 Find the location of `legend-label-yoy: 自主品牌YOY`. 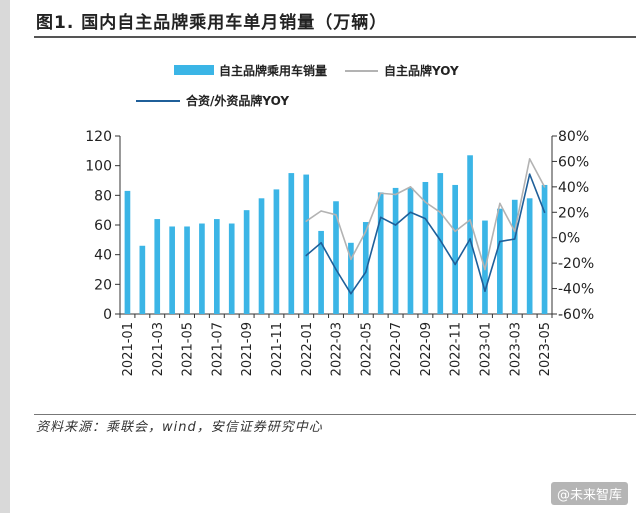

legend-label-yoy: 自主品牌YOY is located at coordinates (421, 70).